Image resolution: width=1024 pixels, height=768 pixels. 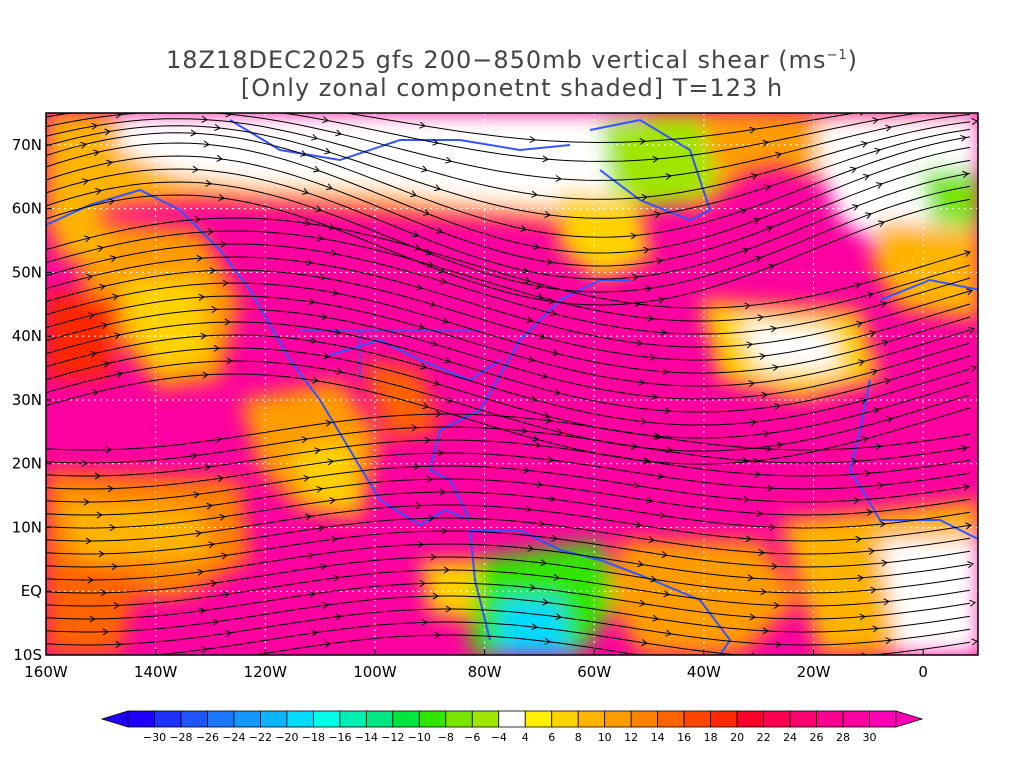 What do you see at coordinates (207, 737) in the screenshot?
I see `colorbar-label: −26` at bounding box center [207, 737].